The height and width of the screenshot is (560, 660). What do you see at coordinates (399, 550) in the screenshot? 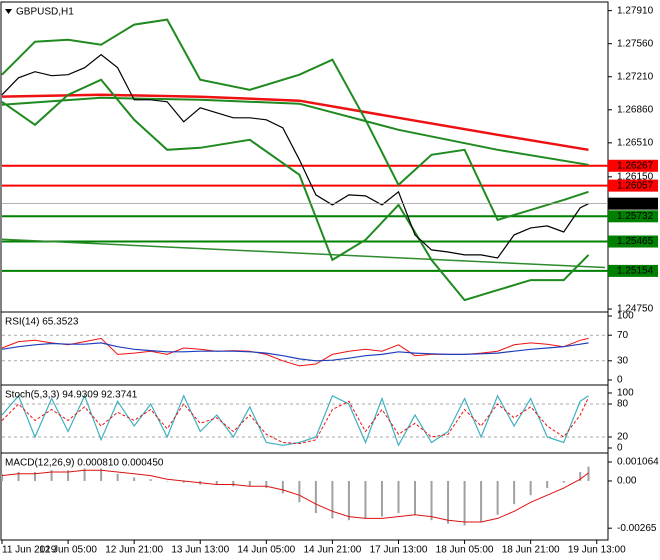
I see `x-tick-label: 17 Jun 13:00` at bounding box center [399, 550].